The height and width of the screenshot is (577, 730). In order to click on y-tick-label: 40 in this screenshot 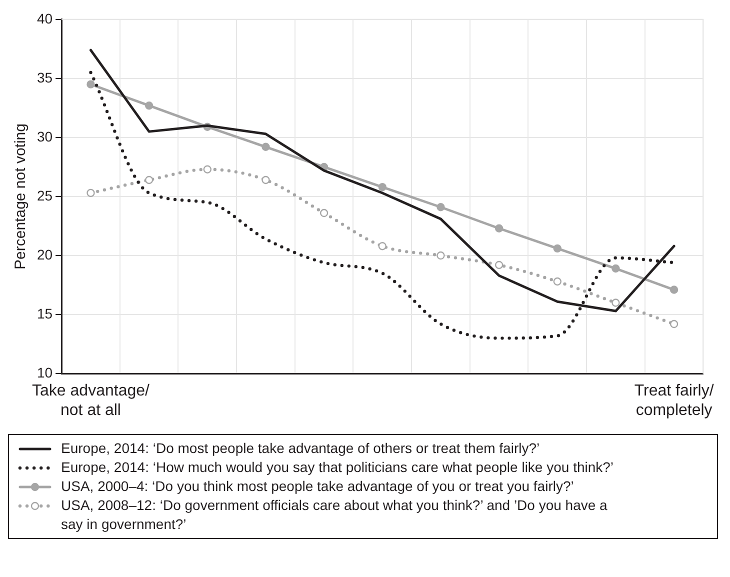, I will do `click(44, 18)`.